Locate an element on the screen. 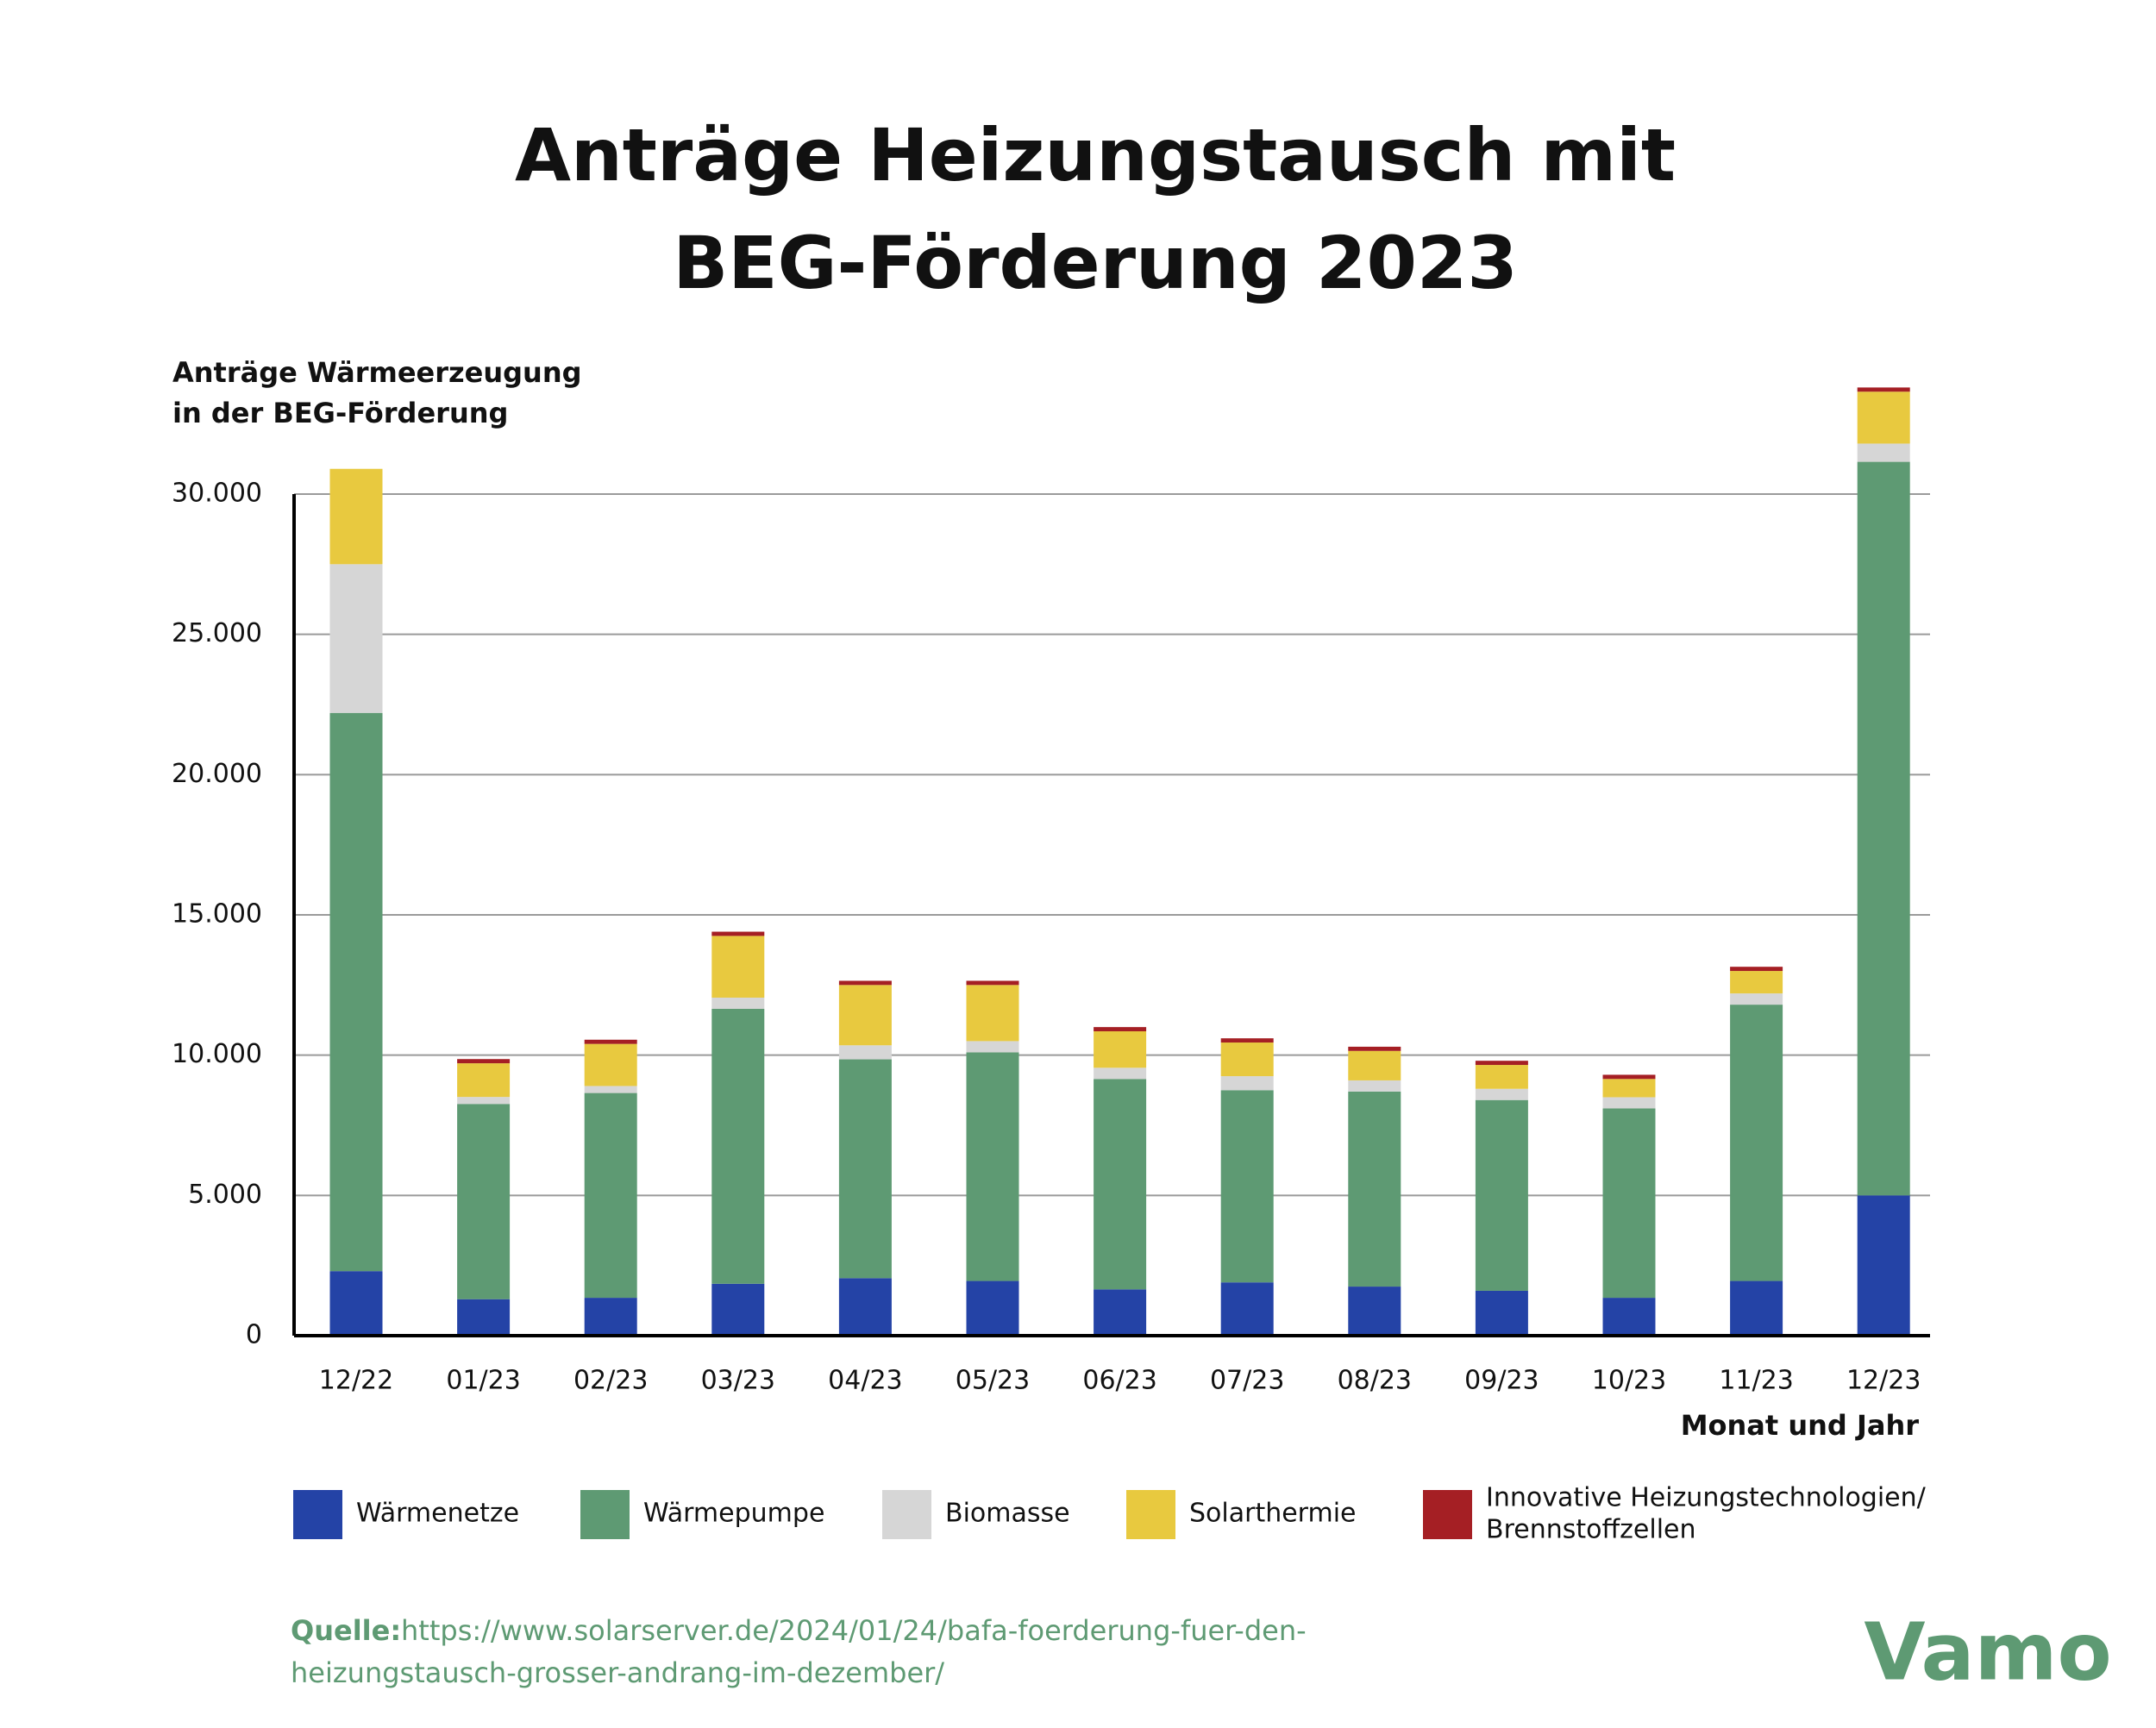  legend-label: Wärmepumpe is located at coordinates (733, 1514).